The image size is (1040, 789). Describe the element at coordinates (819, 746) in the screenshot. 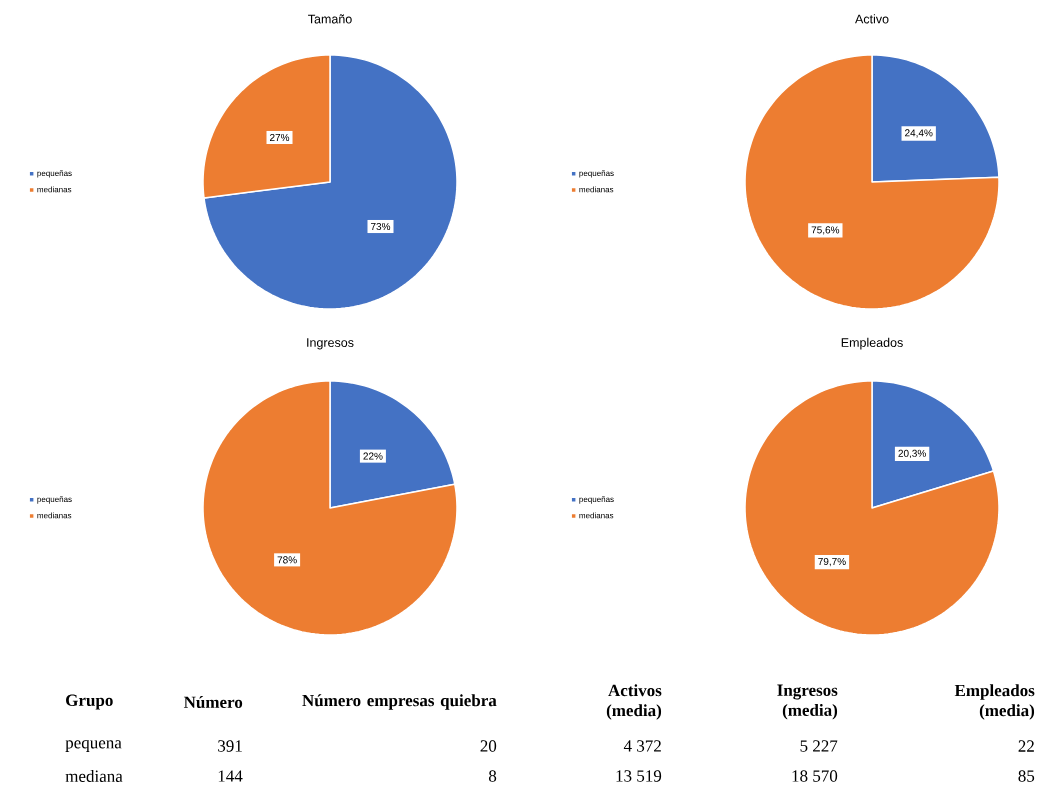

I see `text: 5 227` at that location.